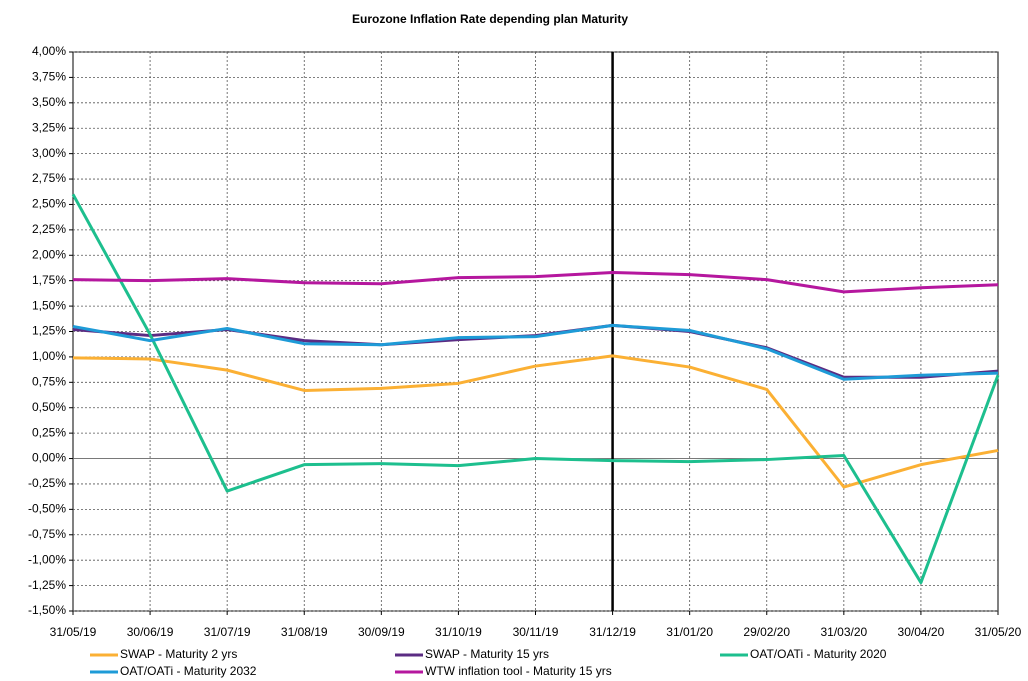 The width and height of the screenshot is (1028, 681). What do you see at coordinates (47, 559) in the screenshot?
I see `y-tick-label: -1,00%` at bounding box center [47, 559].